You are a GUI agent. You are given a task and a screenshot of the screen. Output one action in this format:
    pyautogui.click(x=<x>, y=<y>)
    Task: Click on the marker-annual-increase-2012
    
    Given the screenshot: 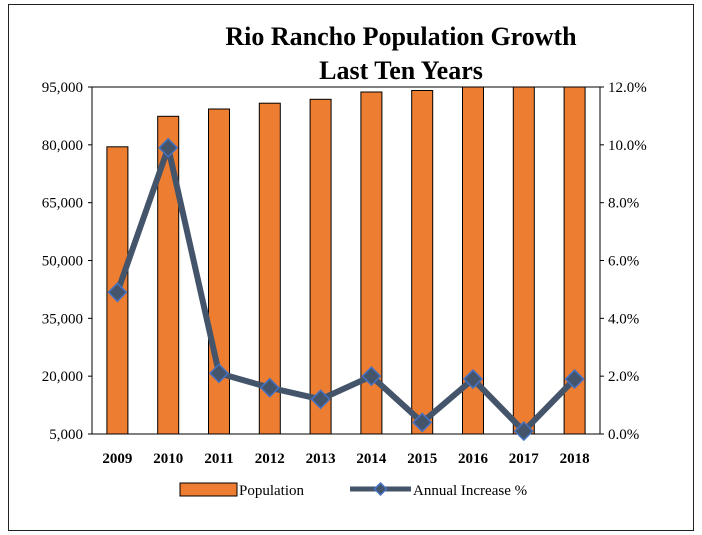 What is the action you would take?
    pyautogui.click(x=269, y=387)
    